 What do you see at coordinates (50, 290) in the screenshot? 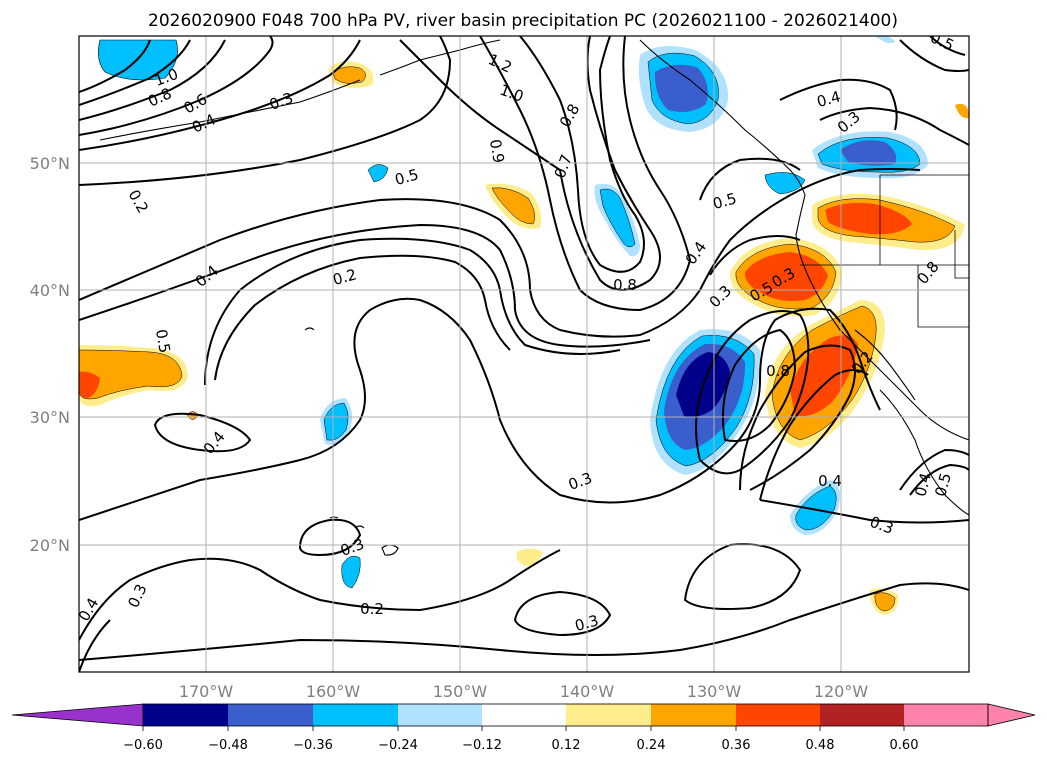
I see `lat-tick-label: 40°N` at bounding box center [50, 290].